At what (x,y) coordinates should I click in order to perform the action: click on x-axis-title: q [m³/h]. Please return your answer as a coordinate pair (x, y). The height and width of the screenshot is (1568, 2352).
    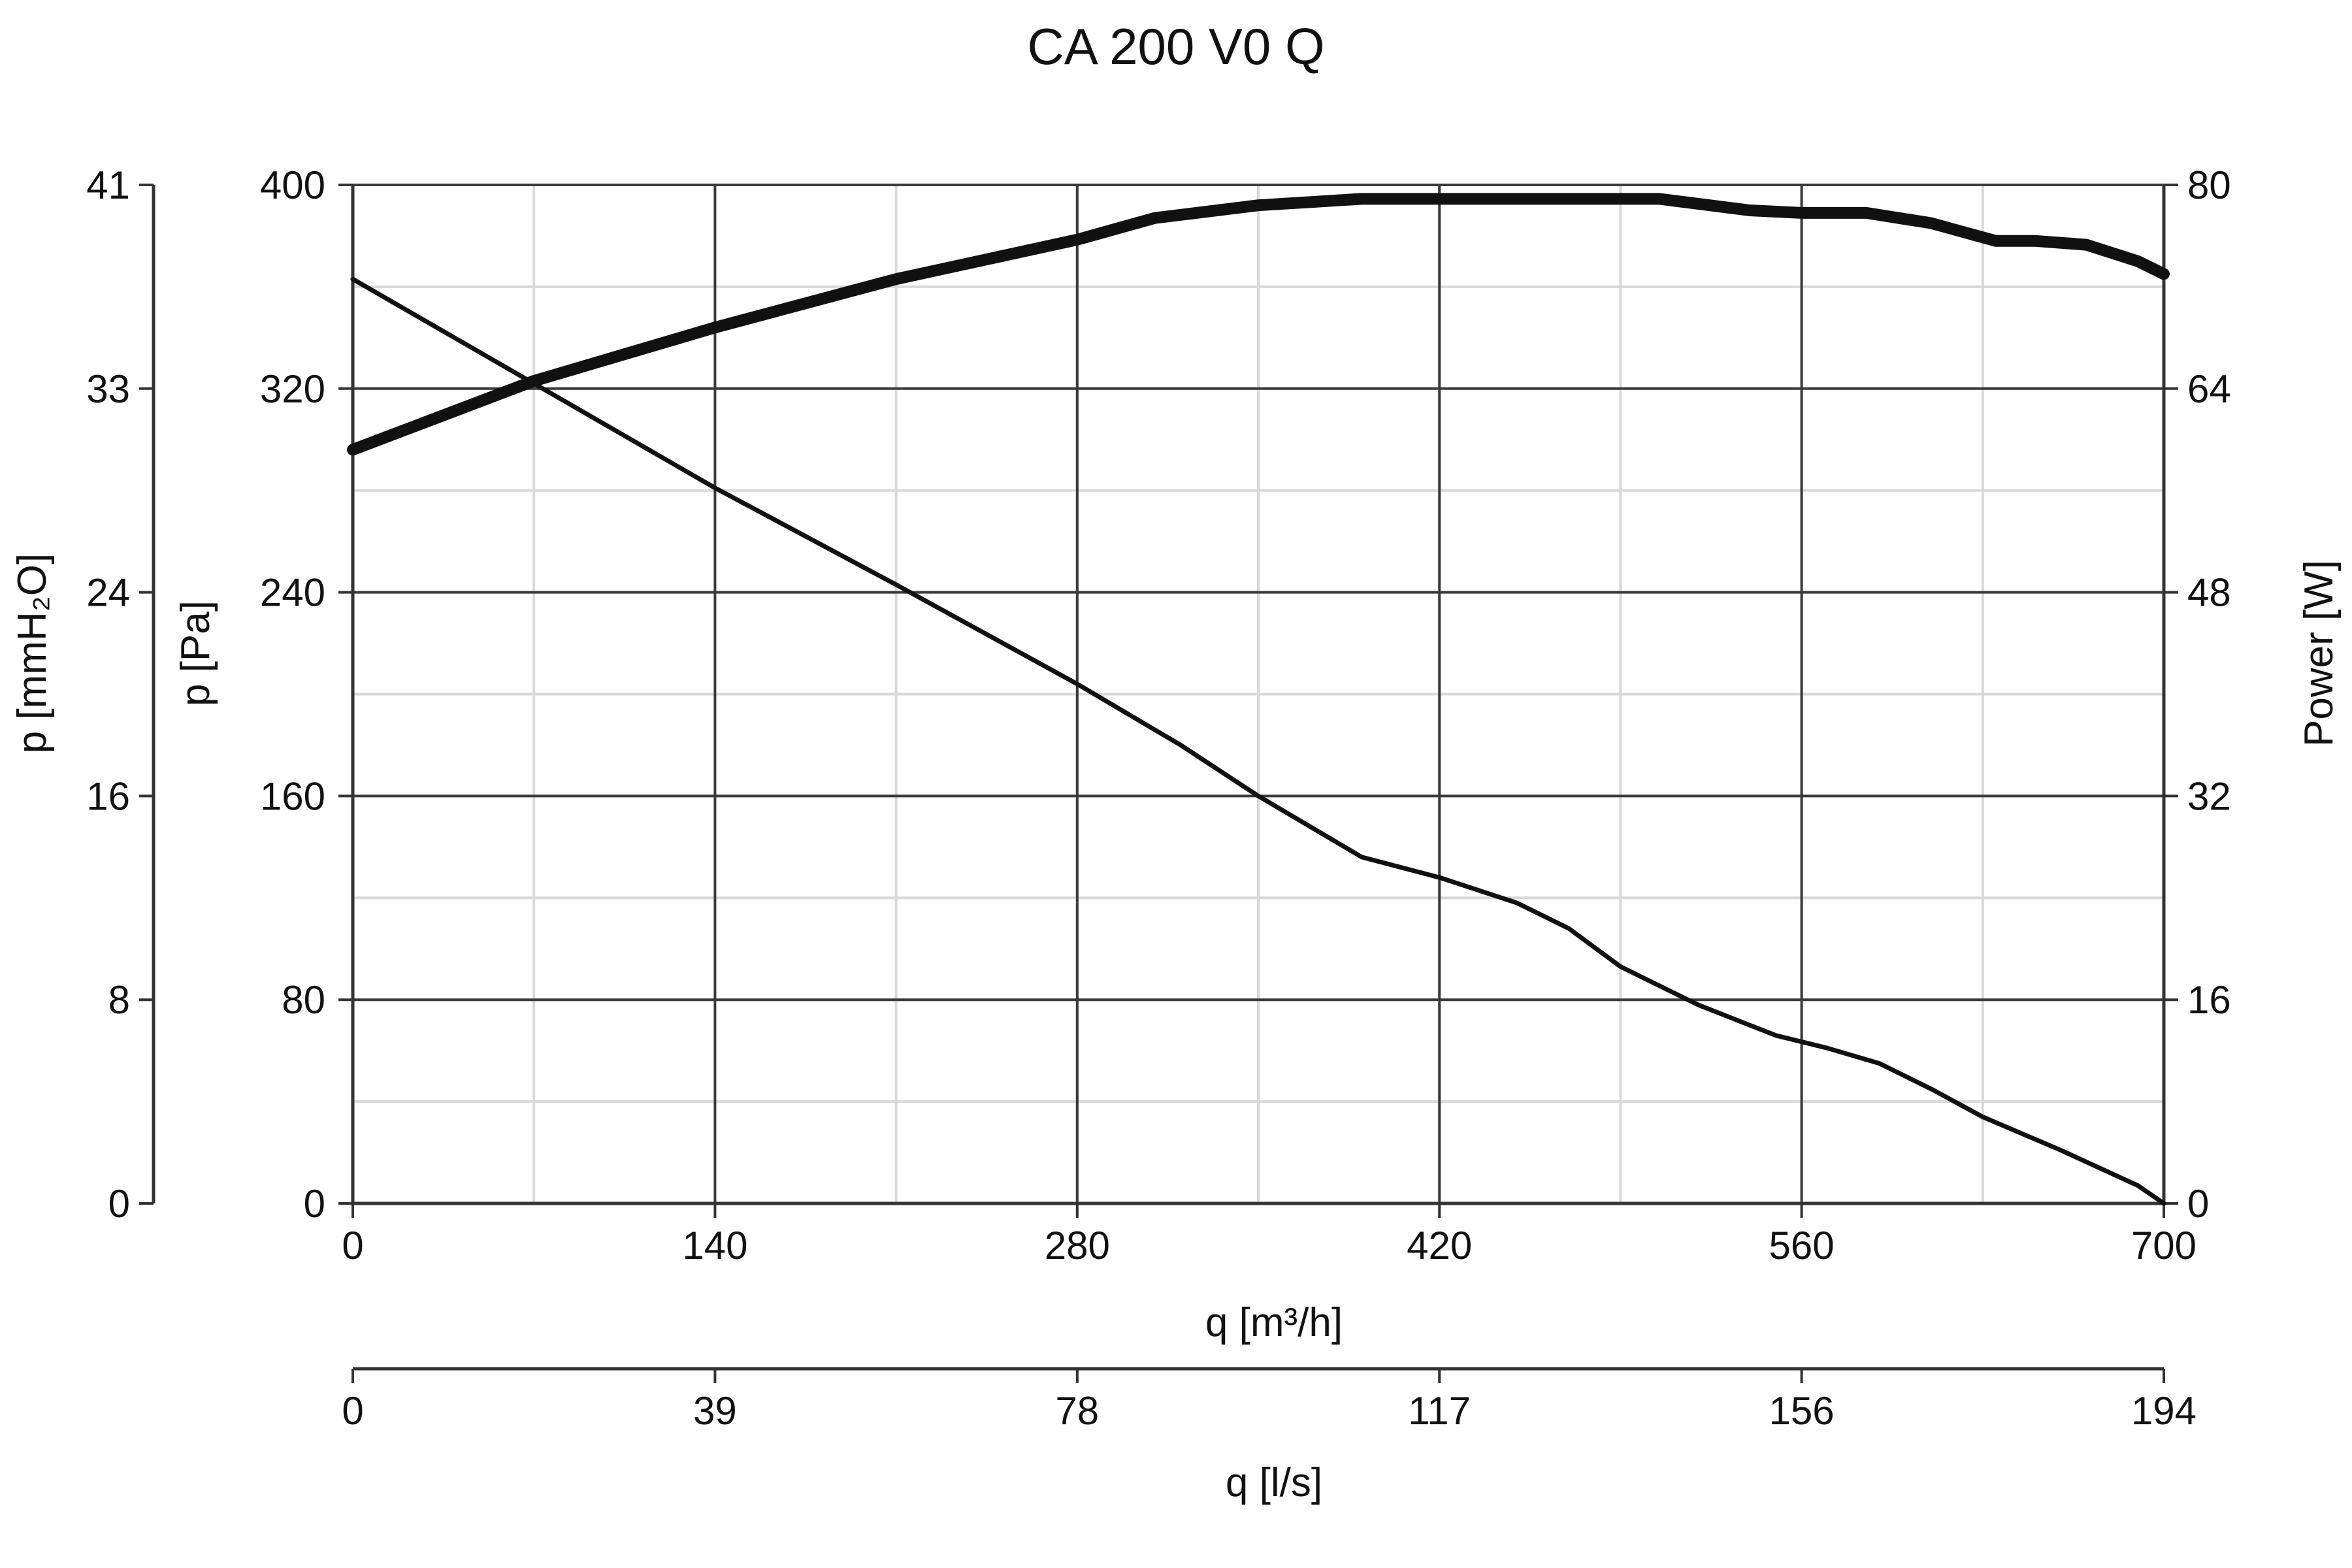
    Looking at the image, I should click on (1274, 1322).